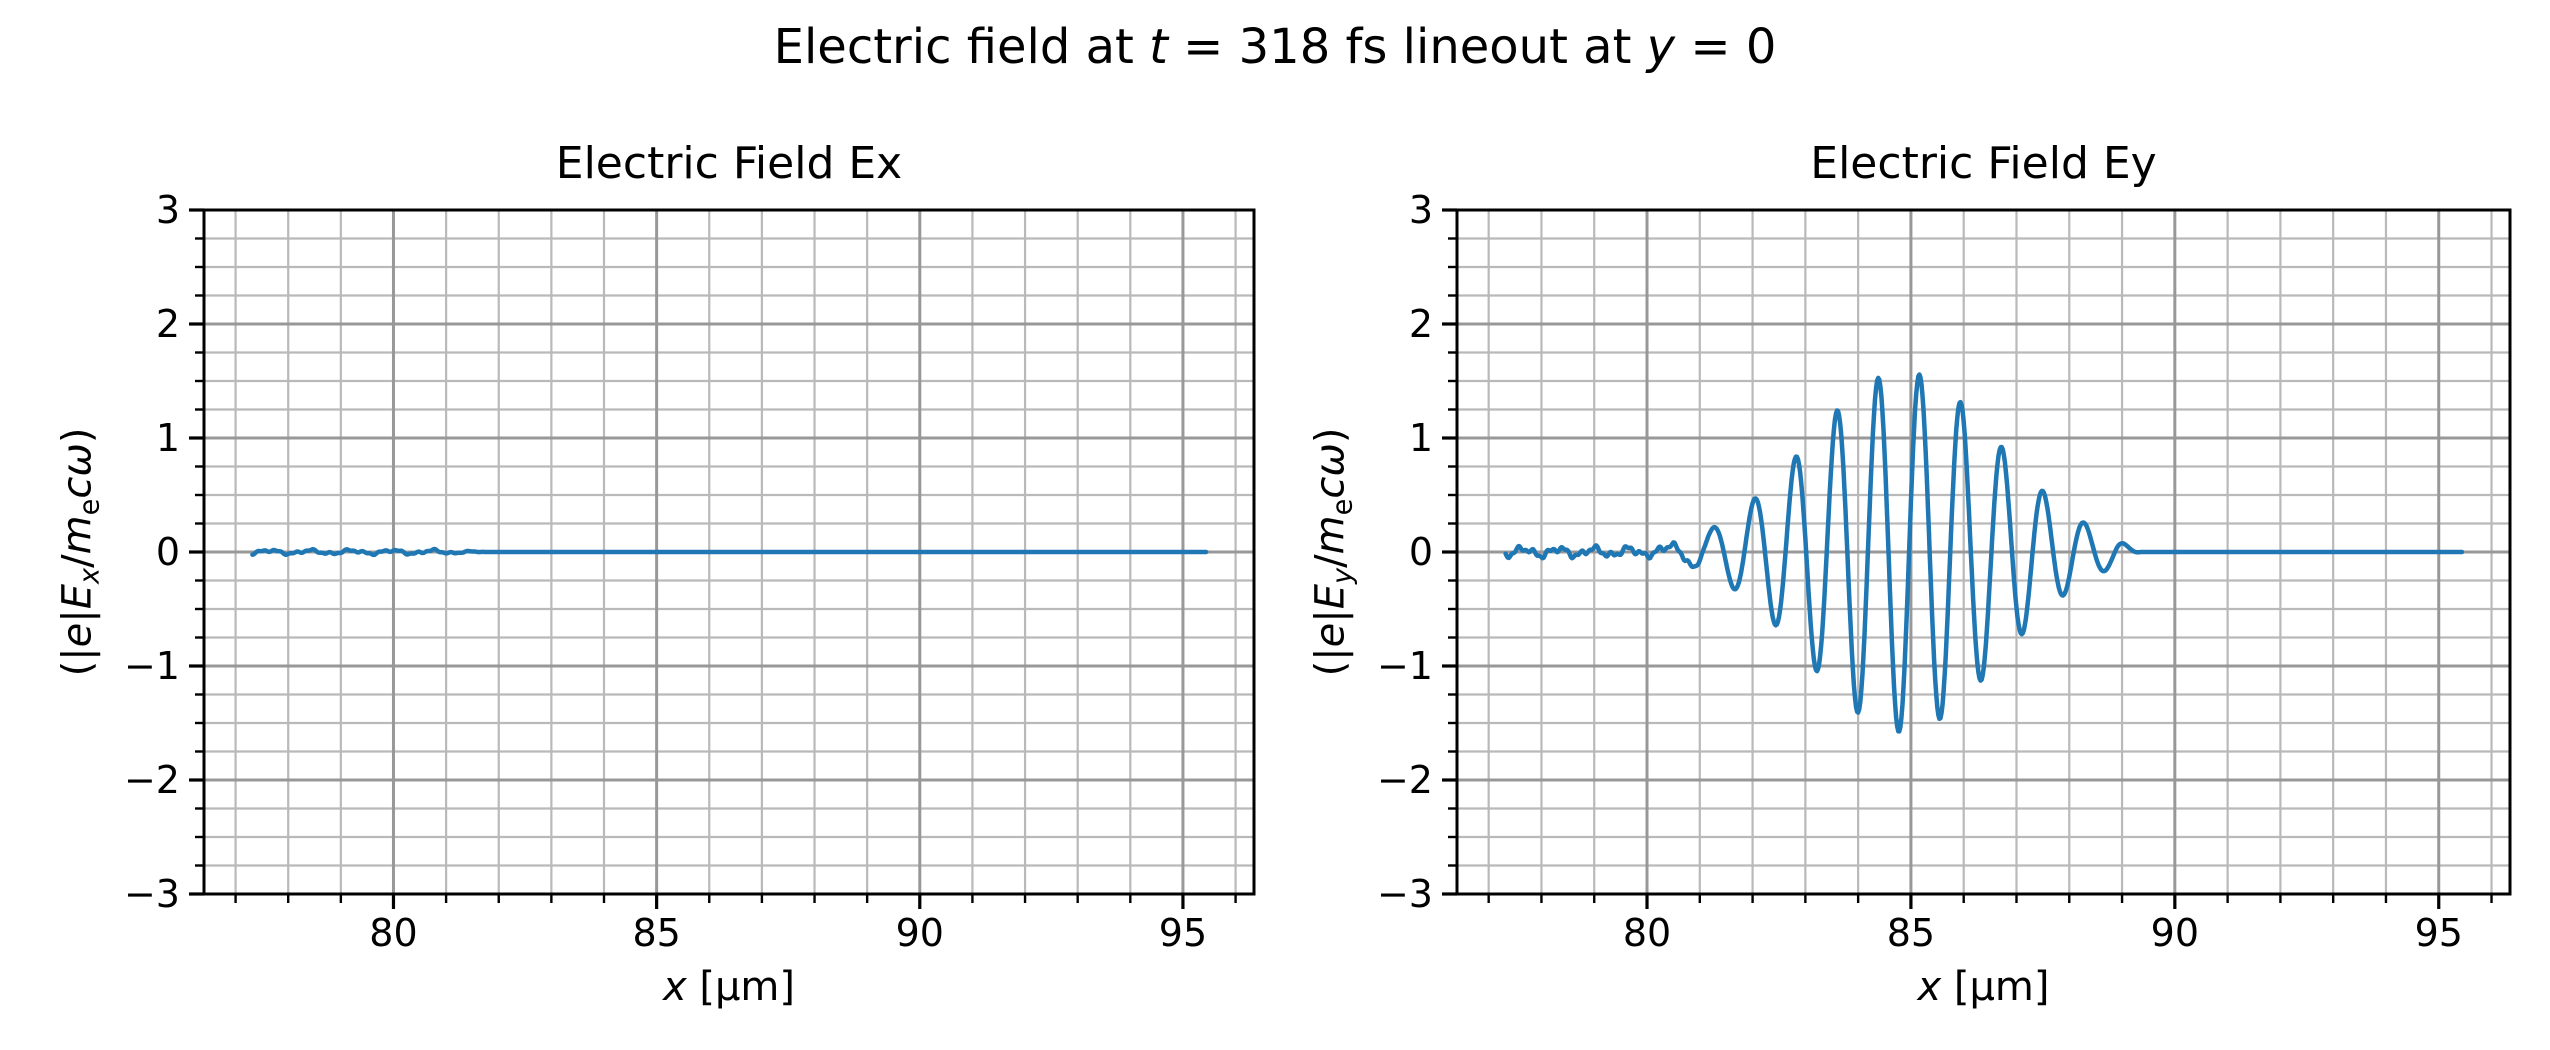 This screenshot has height=1050, width=2550. I want to click on series-line-ey, so click(1984, 553).